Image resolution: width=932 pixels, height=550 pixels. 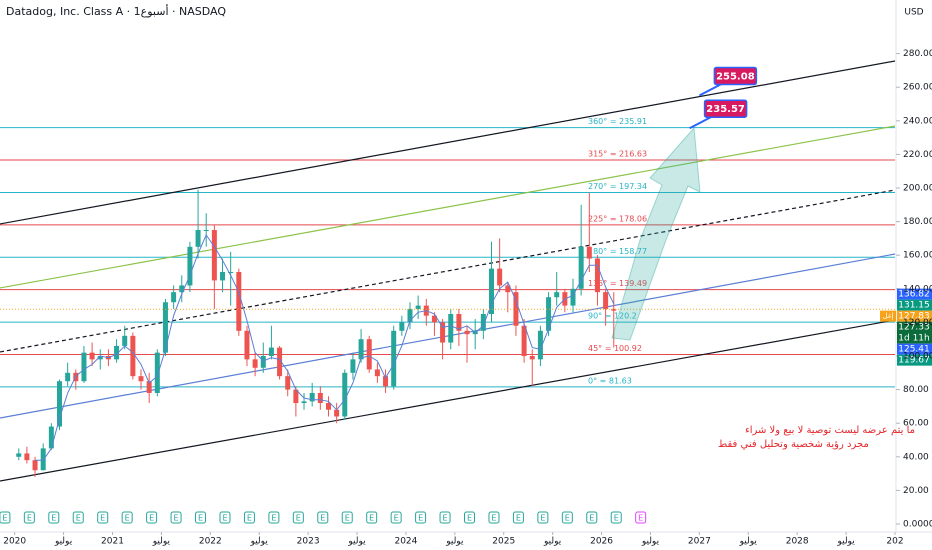 What do you see at coordinates (112, 542) in the screenshot?
I see `x-tick-label: 2021` at bounding box center [112, 542].